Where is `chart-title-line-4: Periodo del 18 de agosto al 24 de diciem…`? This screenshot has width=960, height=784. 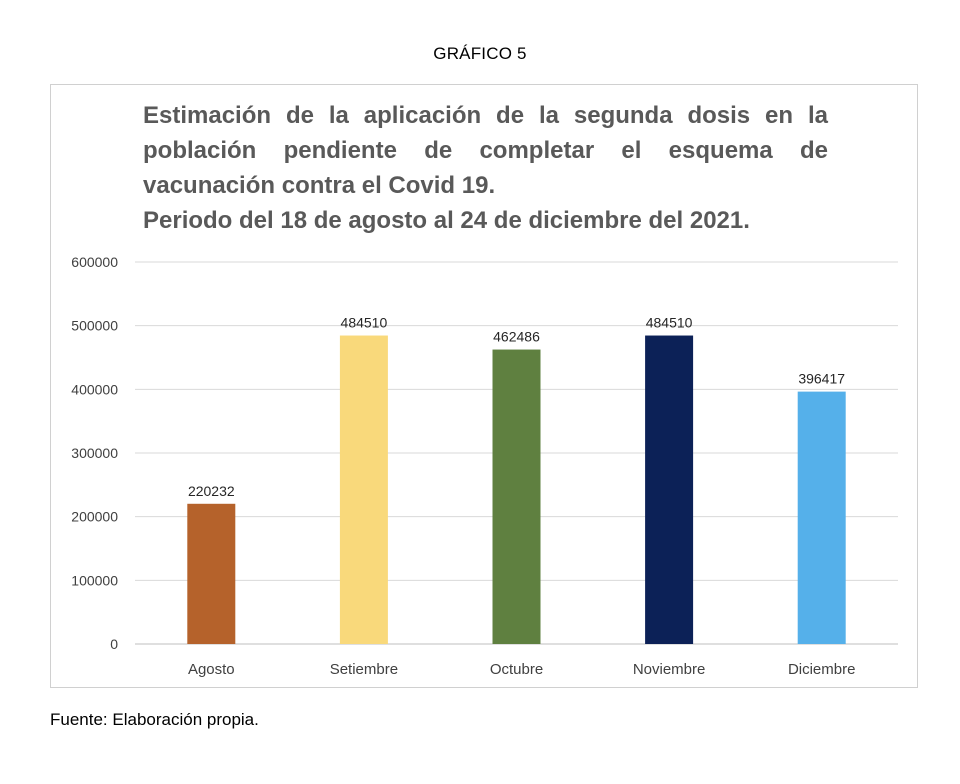
chart-title-line-4: Periodo del 18 de agosto al 24 de diciem… is located at coordinates (446, 220).